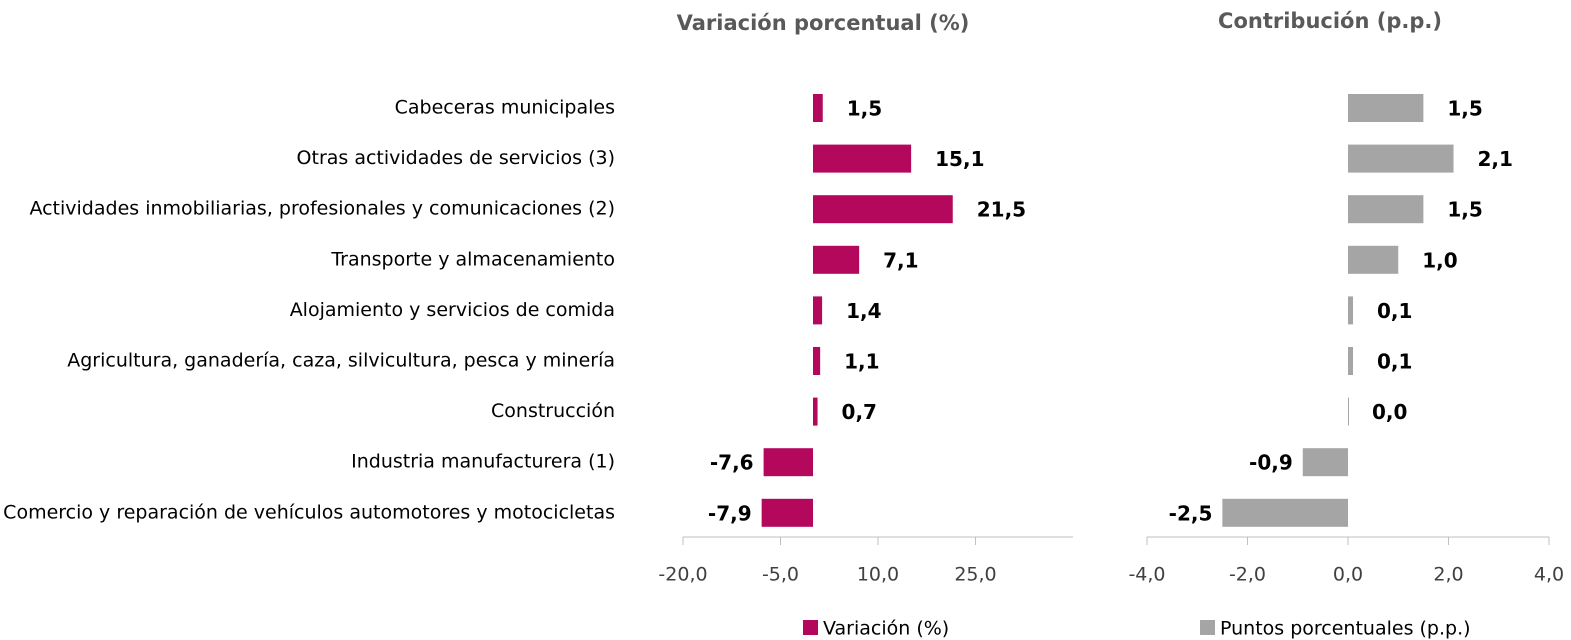  I want to click on x-tick-label: 2,0, so click(1448, 575).